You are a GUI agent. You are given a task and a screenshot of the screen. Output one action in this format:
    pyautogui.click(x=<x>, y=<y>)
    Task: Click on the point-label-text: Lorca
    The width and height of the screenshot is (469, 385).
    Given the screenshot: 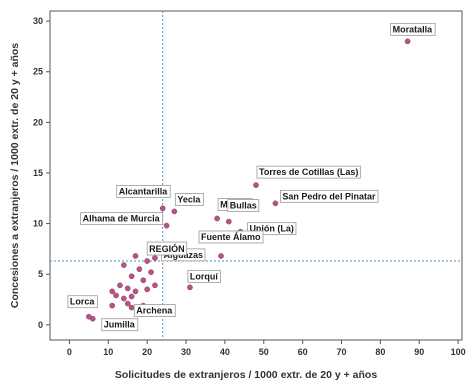 What is the action you would take?
    pyautogui.click(x=83, y=302)
    